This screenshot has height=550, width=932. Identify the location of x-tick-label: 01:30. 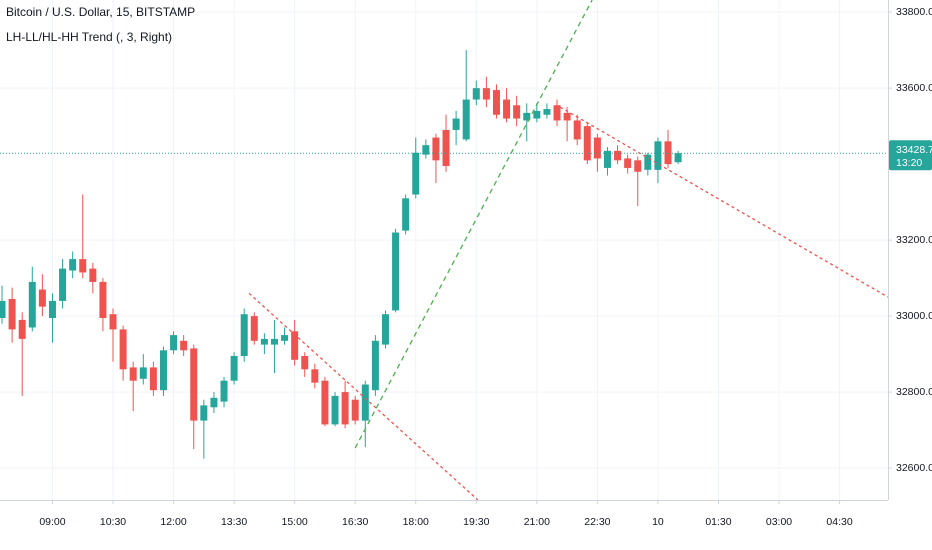
(718, 522).